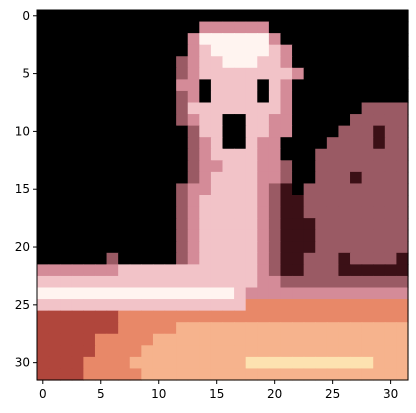 The image size is (416, 413). What do you see at coordinates (26, 74) in the screenshot?
I see `y-tick-label: 5` at bounding box center [26, 74].